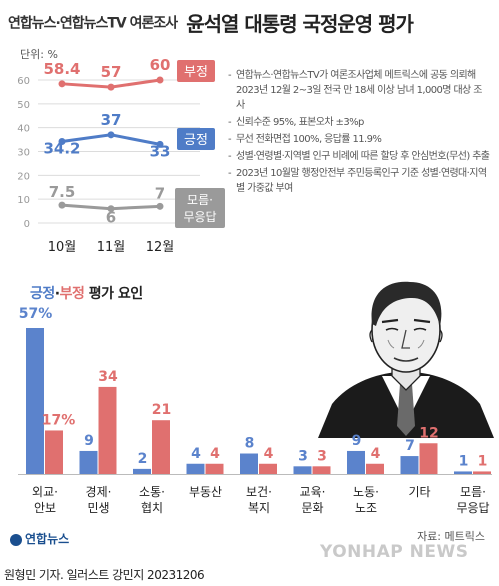  Describe the element at coordinates (113, 294) in the screenshot. I see `eval-title-rest: 평가 요인` at that location.